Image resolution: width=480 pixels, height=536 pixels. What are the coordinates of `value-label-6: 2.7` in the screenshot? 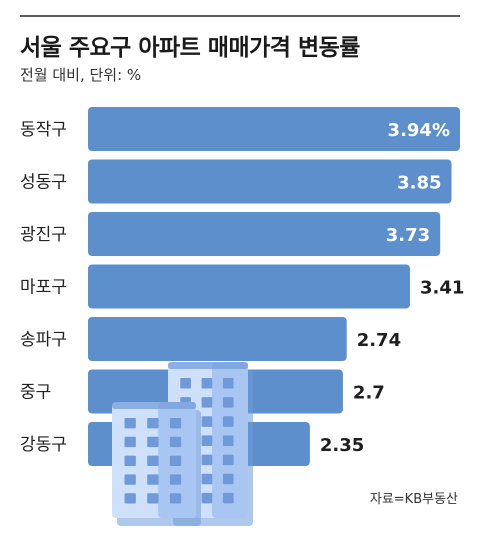 It's located at (369, 393).